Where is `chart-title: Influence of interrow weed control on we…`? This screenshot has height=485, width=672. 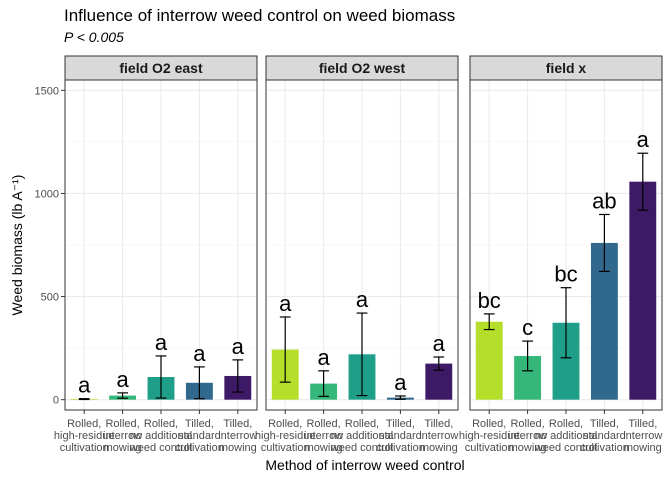
chart-title: Influence of interrow weed control on we… is located at coordinates (259, 15).